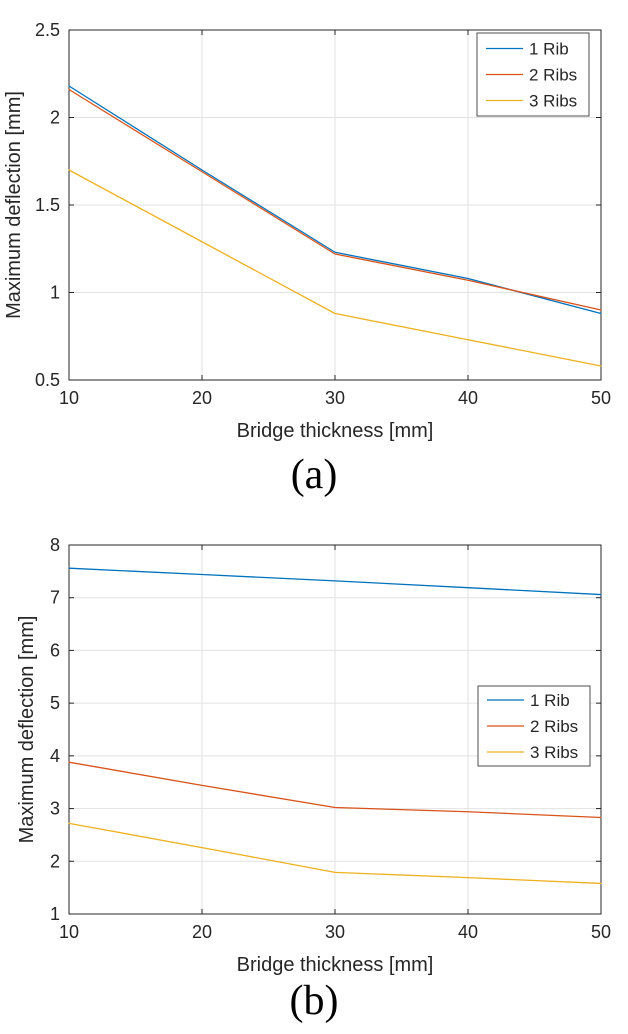 This screenshot has height=1034, width=628. I want to click on y-tick-label: 7, so click(55, 598).